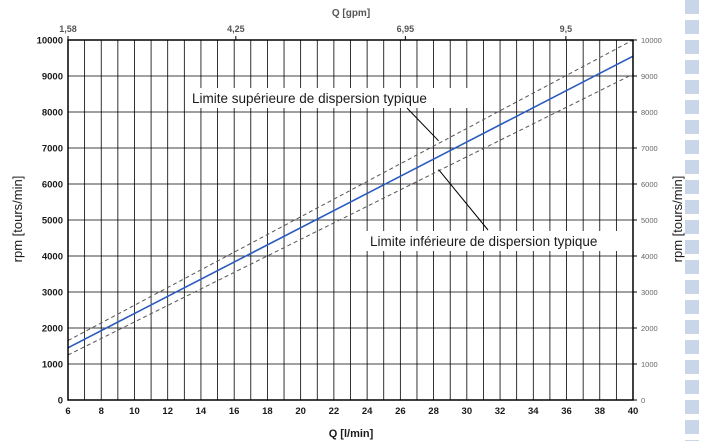 The image size is (701, 441). I want to click on y-tick-label: 6000, so click(52, 185).